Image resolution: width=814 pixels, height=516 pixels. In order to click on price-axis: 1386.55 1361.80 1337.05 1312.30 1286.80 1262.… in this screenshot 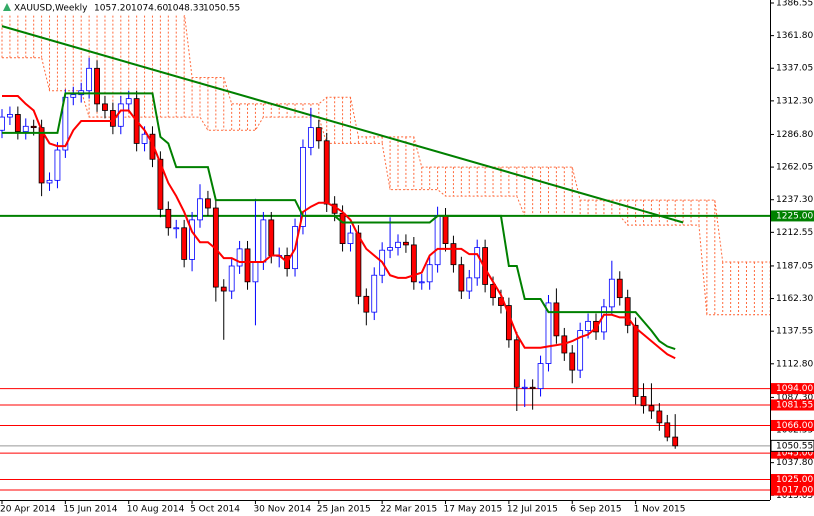, I will do `click(792, 250)`.